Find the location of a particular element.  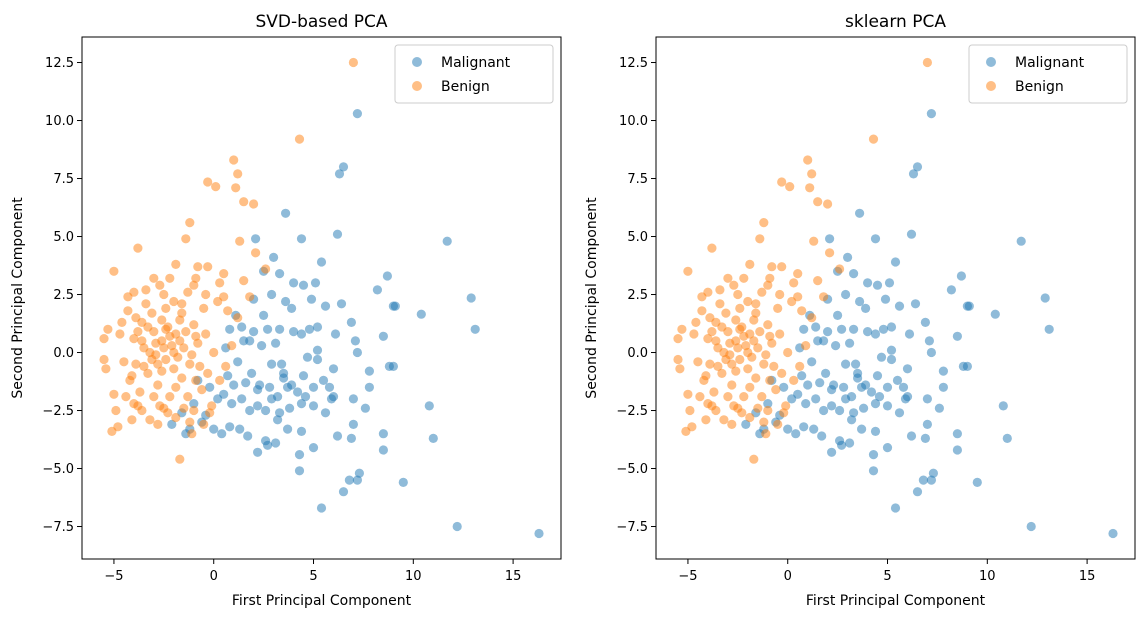

y-tick-label: −2.5 is located at coordinates (632, 411).